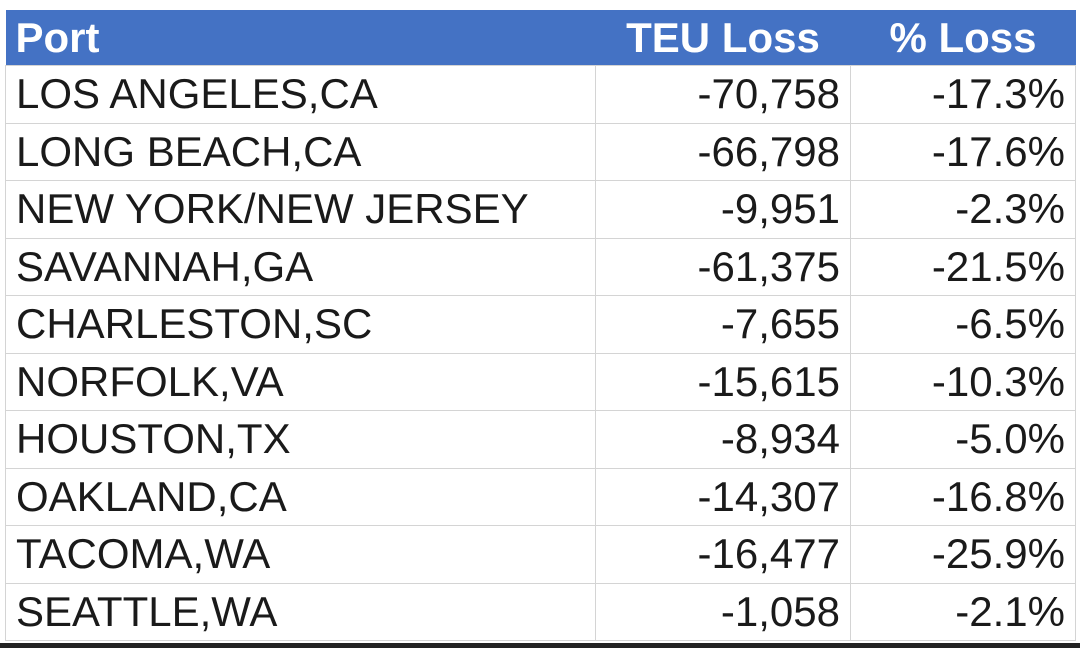 This screenshot has width=1080, height=648. I want to click on number-cell: -16.8%, so click(963, 496).